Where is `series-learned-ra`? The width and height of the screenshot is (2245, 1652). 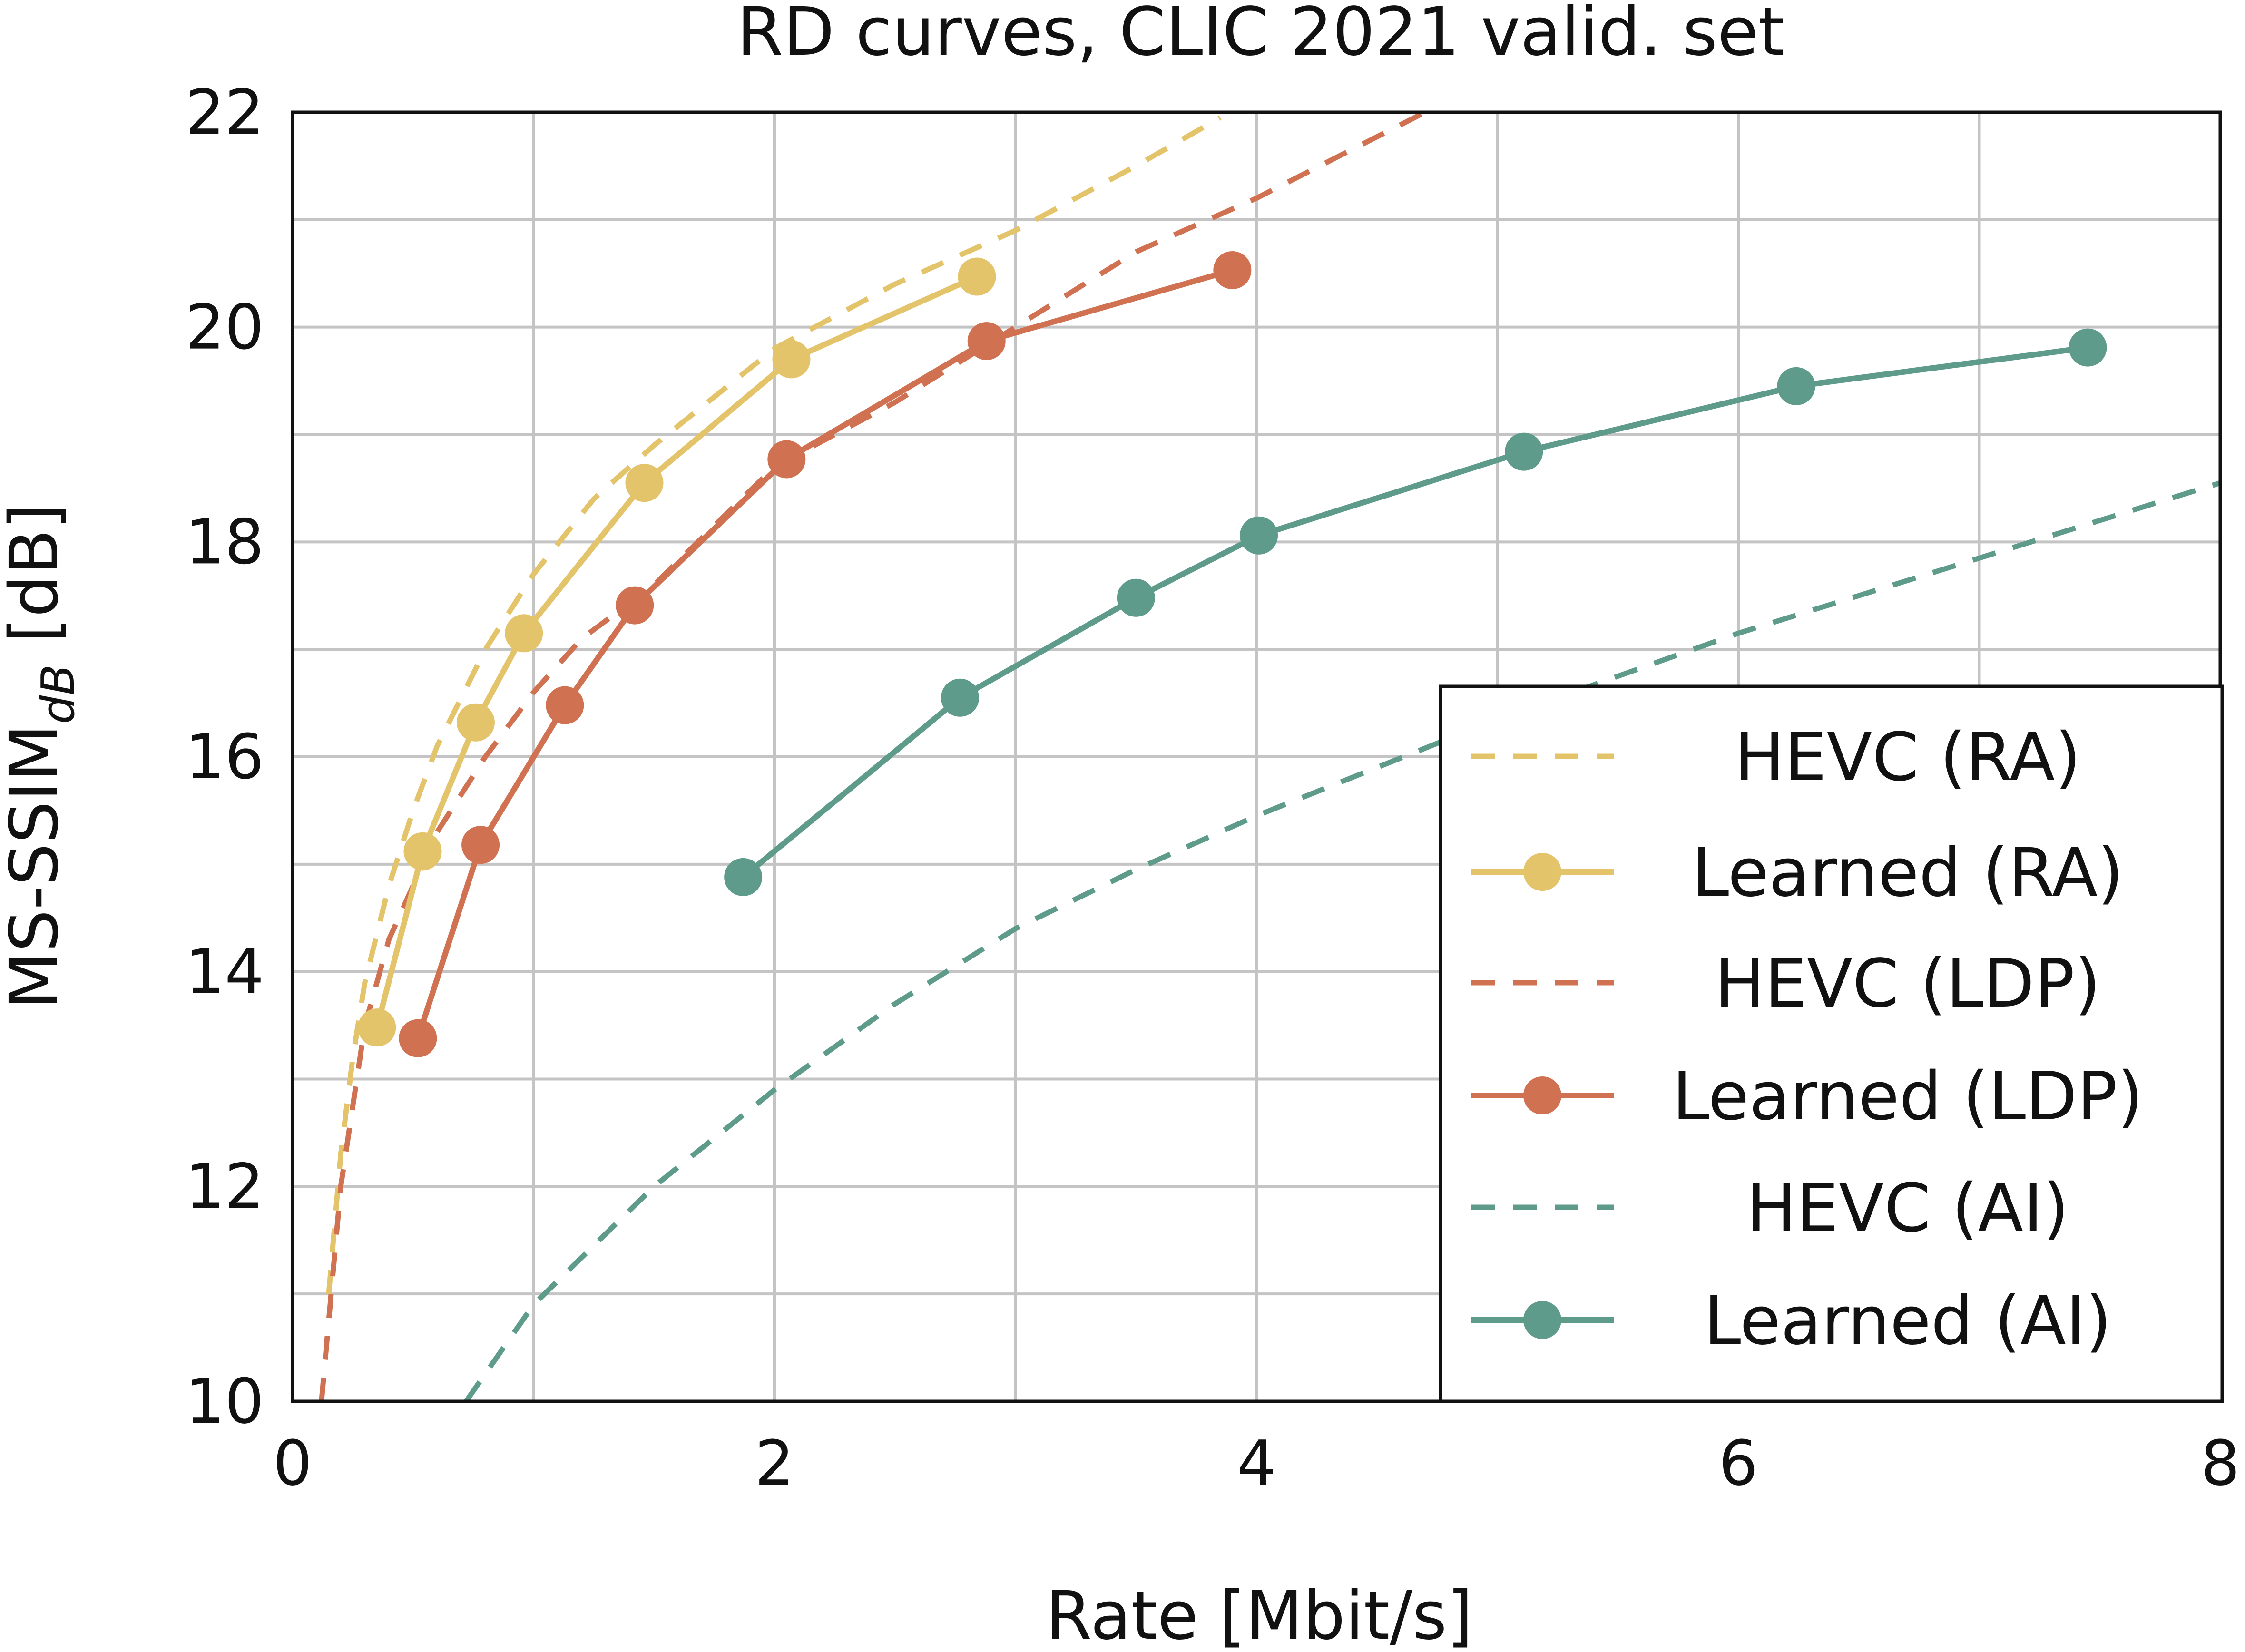
series-learned-ra is located at coordinates (677, 652).